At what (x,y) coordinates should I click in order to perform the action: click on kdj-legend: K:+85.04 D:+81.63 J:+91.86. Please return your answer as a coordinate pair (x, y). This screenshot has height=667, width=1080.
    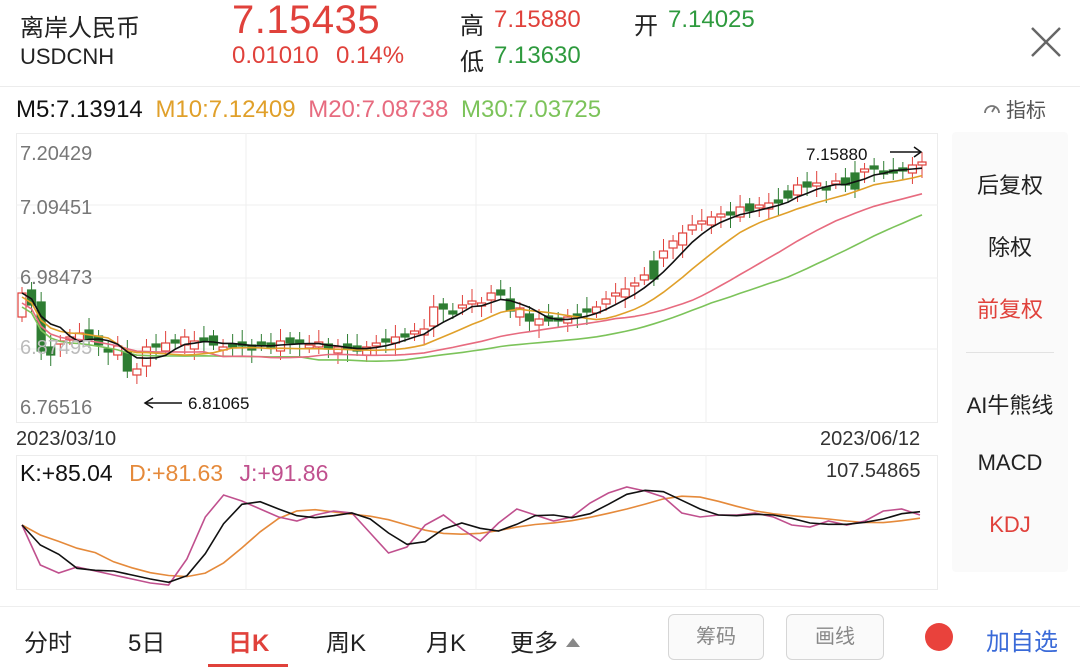
    Looking at the image, I should click on (179, 473).